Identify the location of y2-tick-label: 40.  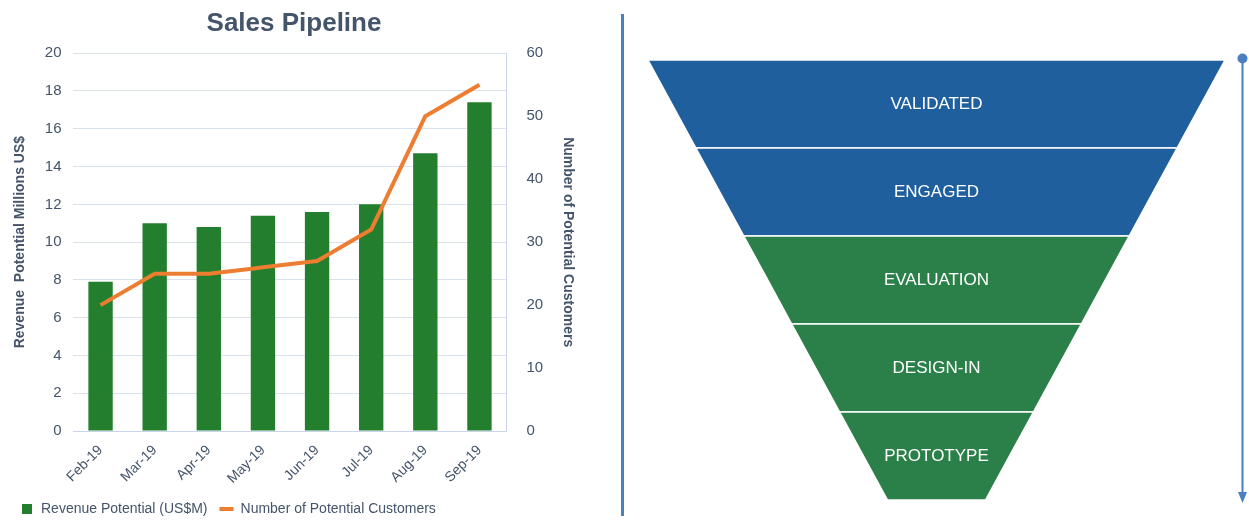
(535, 178).